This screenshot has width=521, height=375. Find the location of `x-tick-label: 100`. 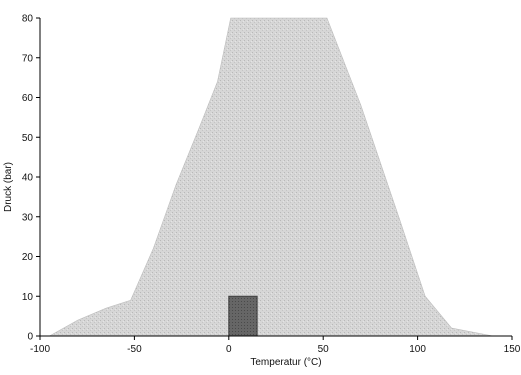

x-tick-label: 100 is located at coordinates (417, 349).